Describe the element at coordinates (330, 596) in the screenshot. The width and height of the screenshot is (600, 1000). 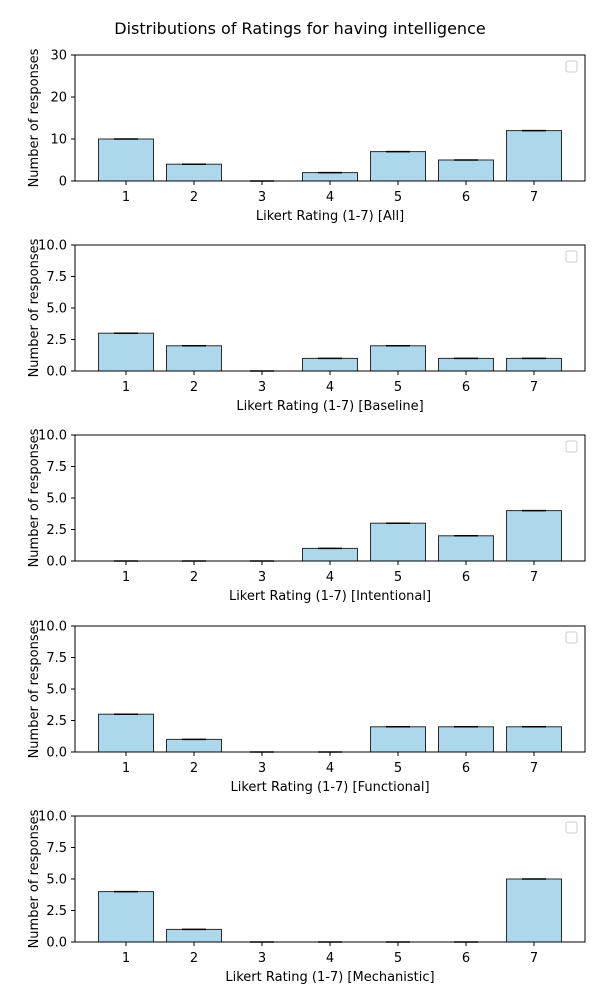
I see `x-axis-label: Likert Rating (1-7) [Intentional]` at that location.